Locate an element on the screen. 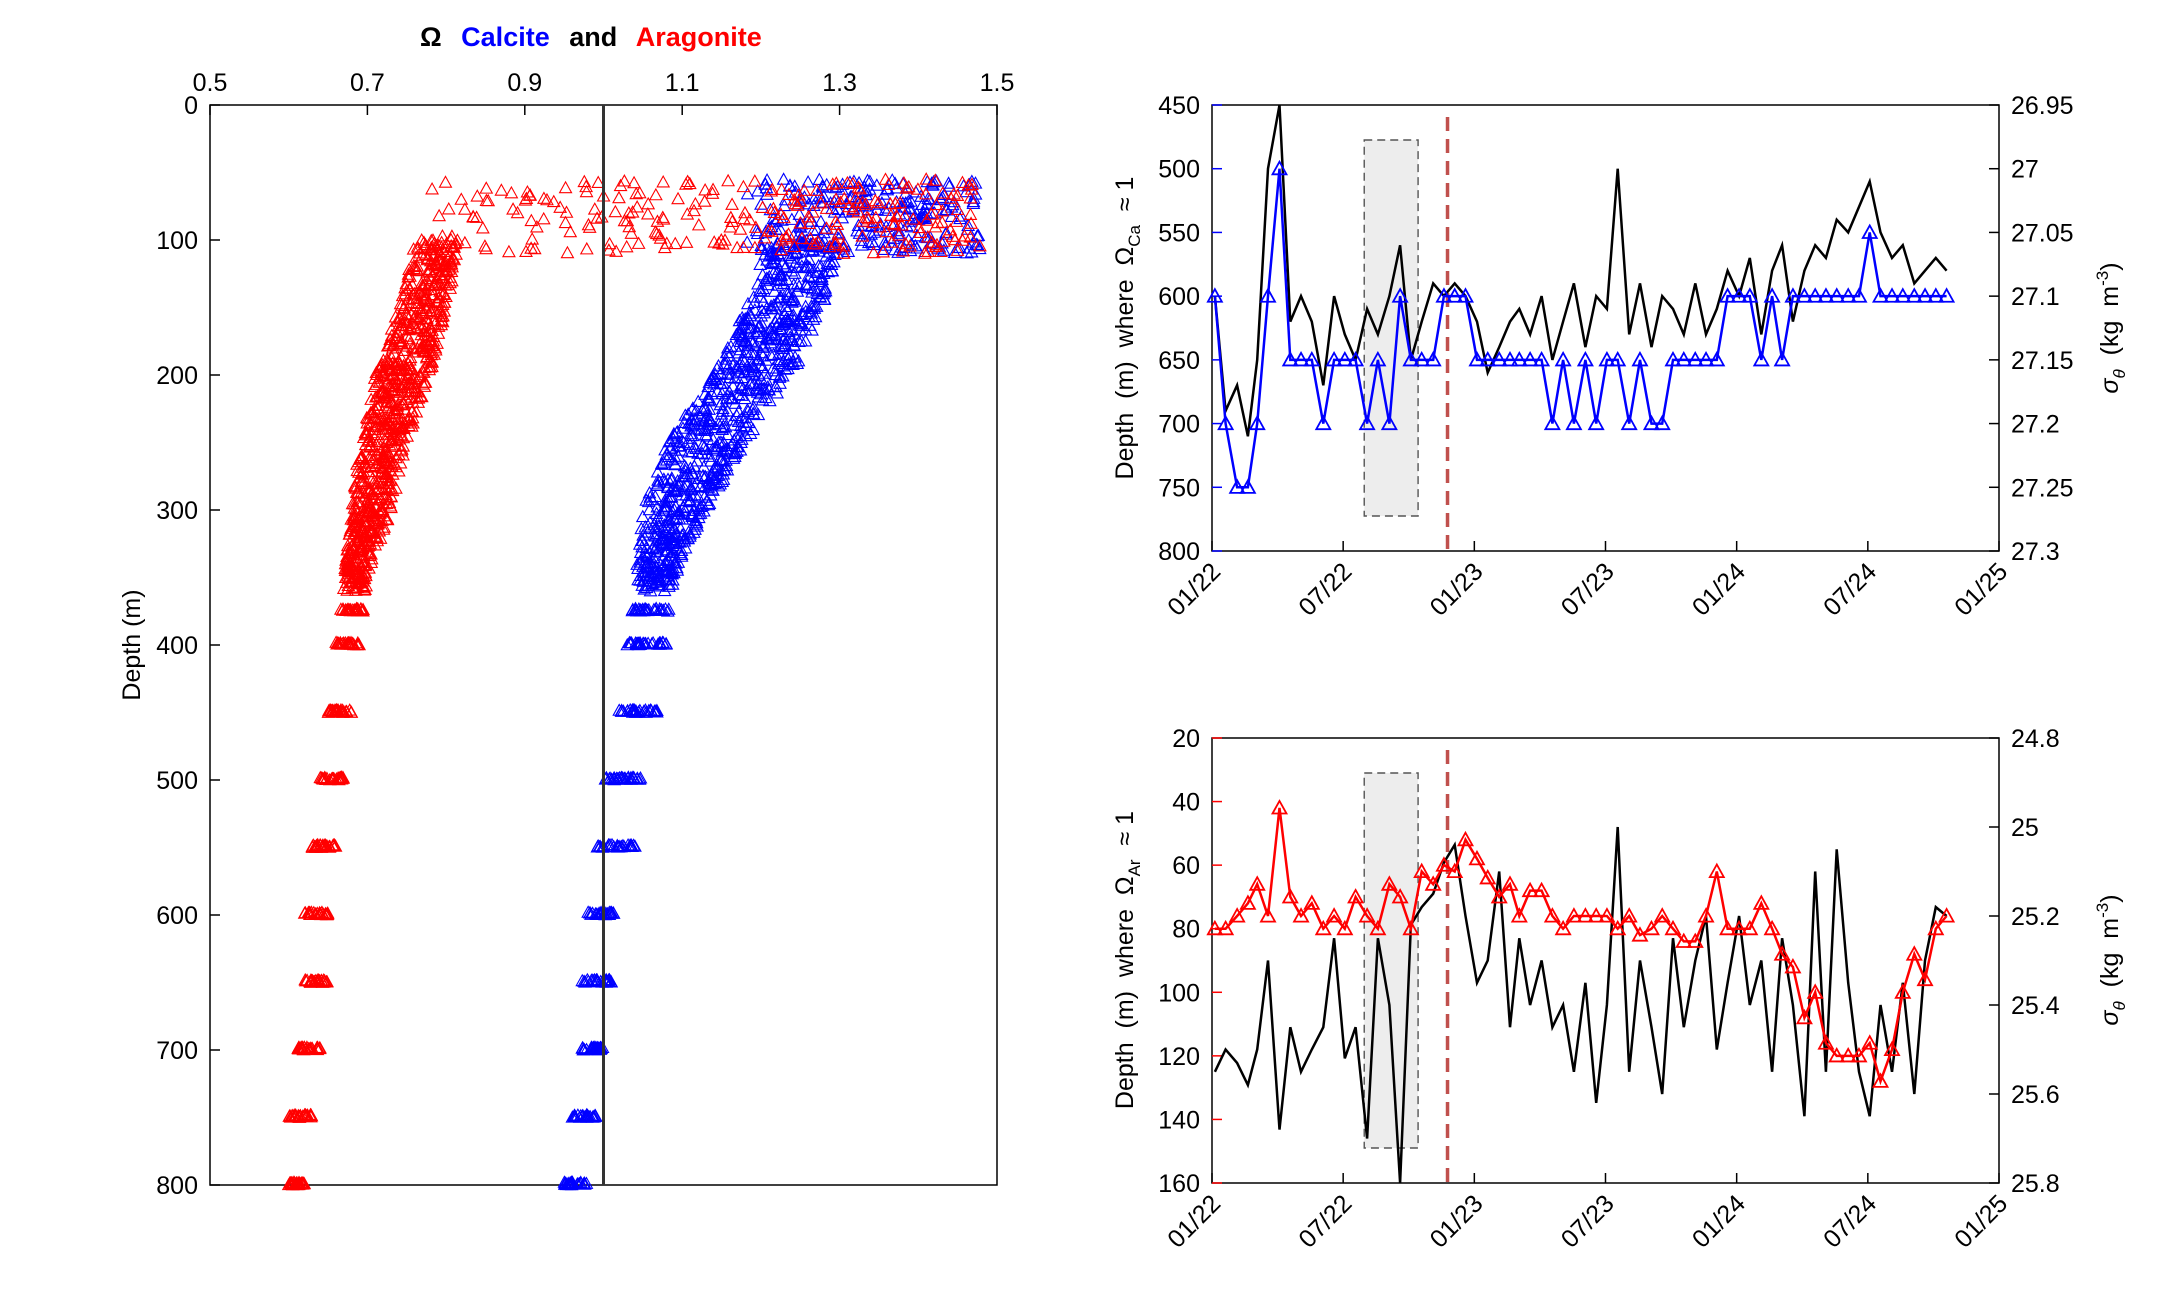 The height and width of the screenshot is (1313, 2179). aragonite-left-tick-label: 60 is located at coordinates (1186, 866).